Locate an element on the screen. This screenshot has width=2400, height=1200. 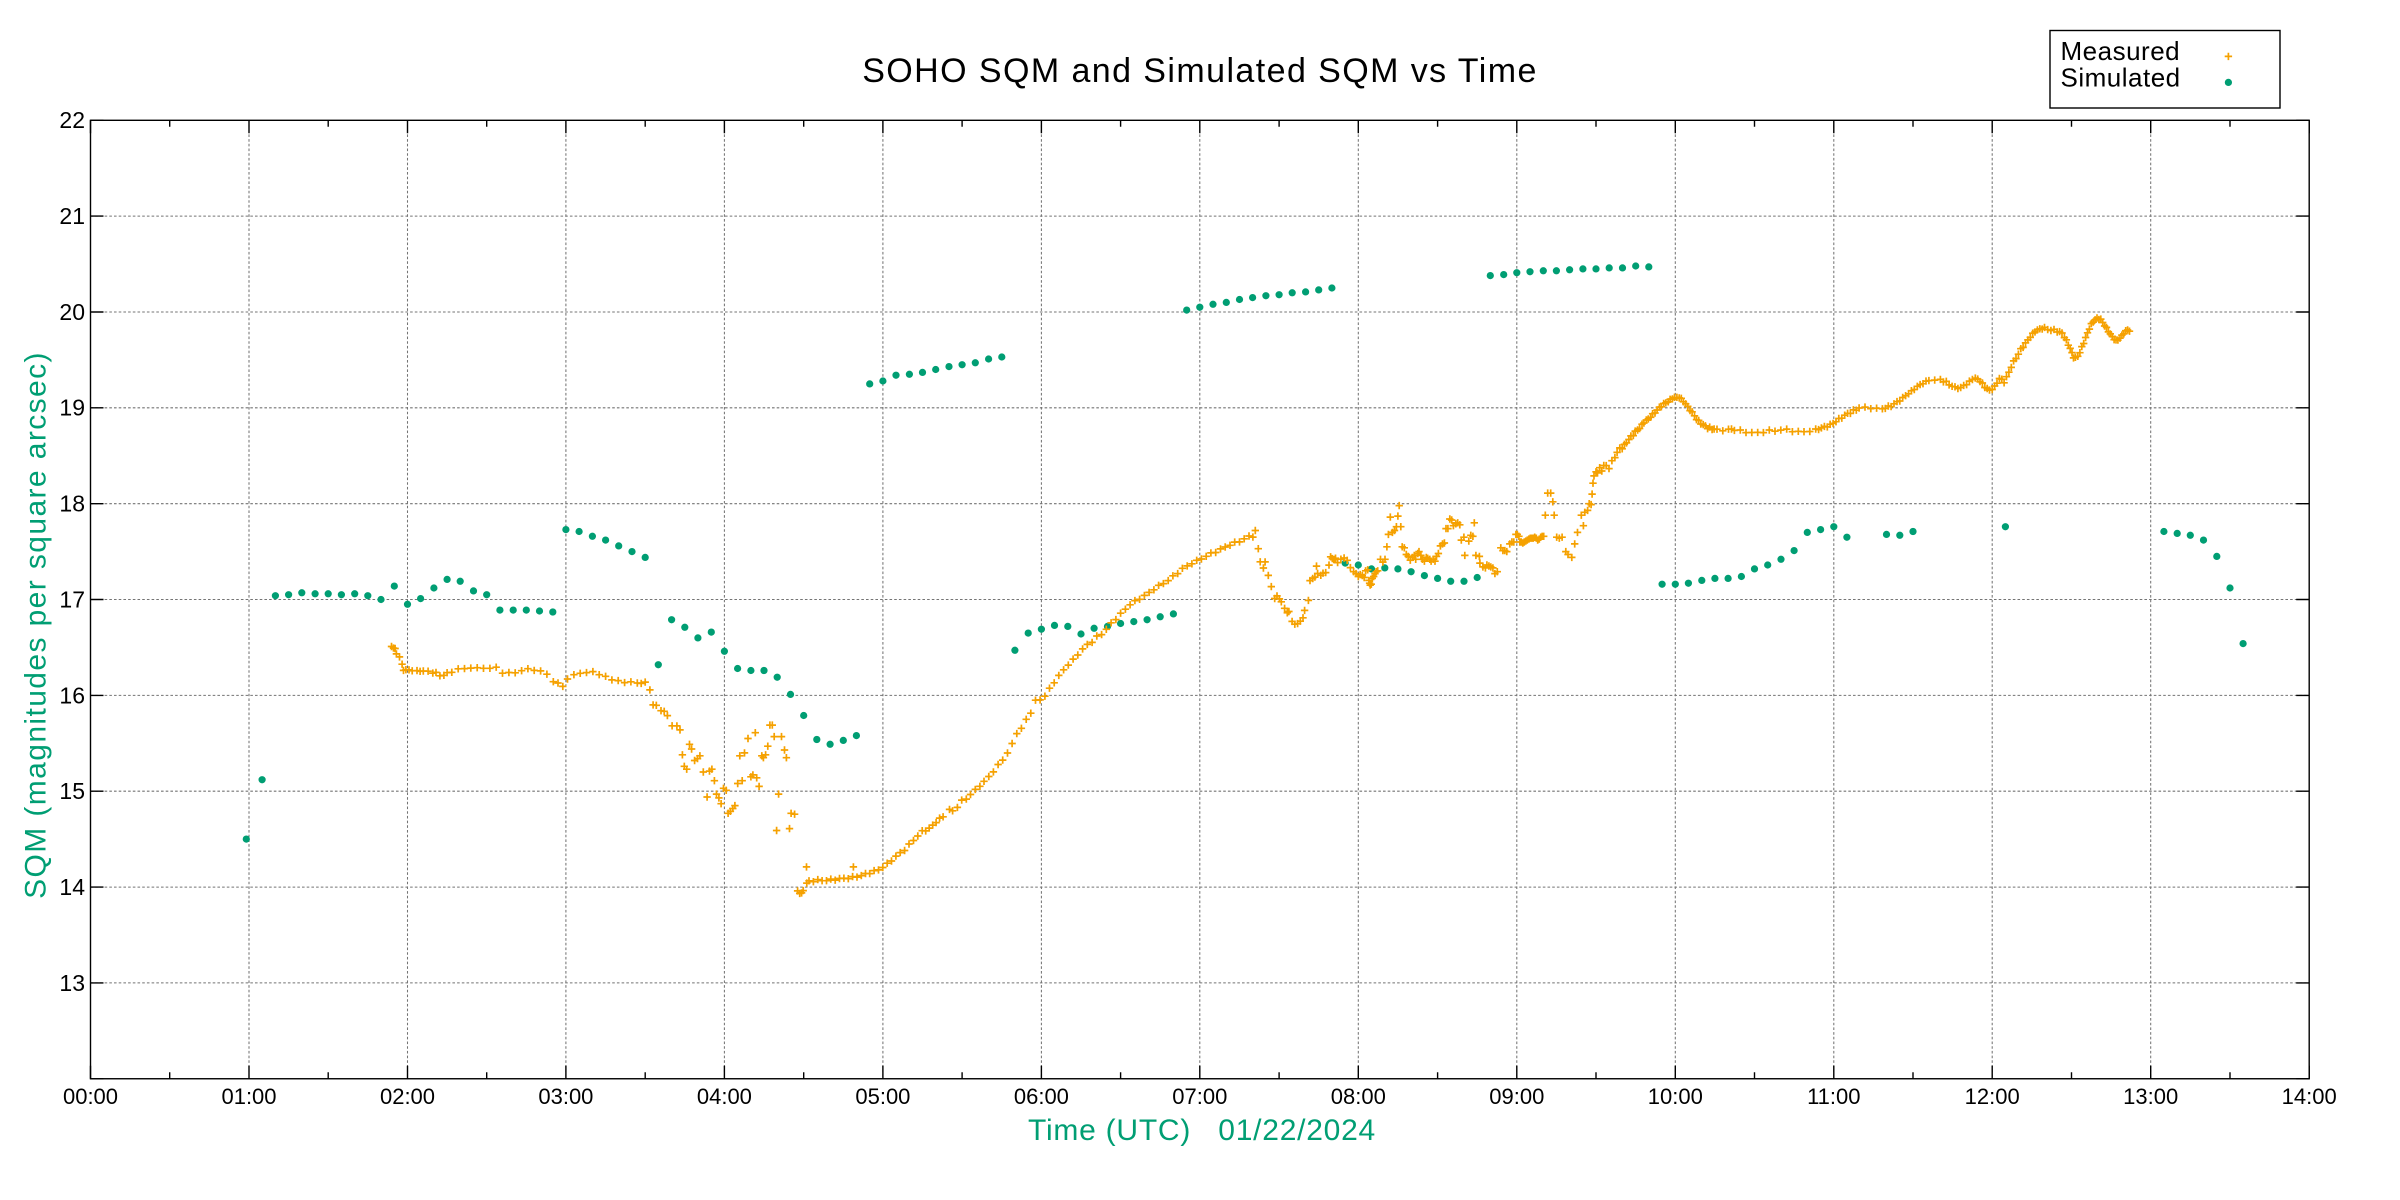
svg-text: 04:00 is located at coordinates (724, 1096).